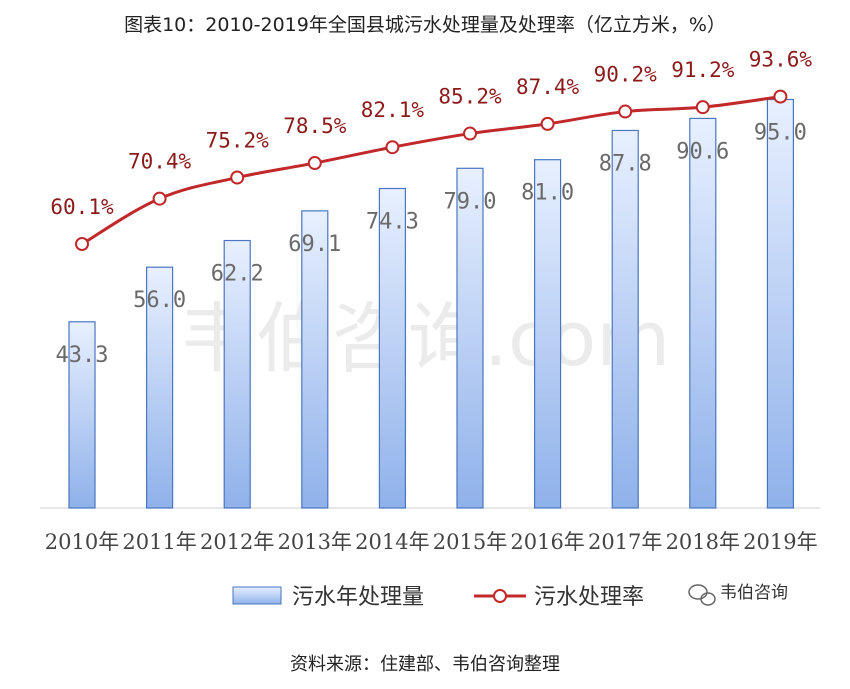 The height and width of the screenshot is (689, 850). Describe the element at coordinates (159, 300) in the screenshot. I see `bar-label-1: 56.0` at that location.